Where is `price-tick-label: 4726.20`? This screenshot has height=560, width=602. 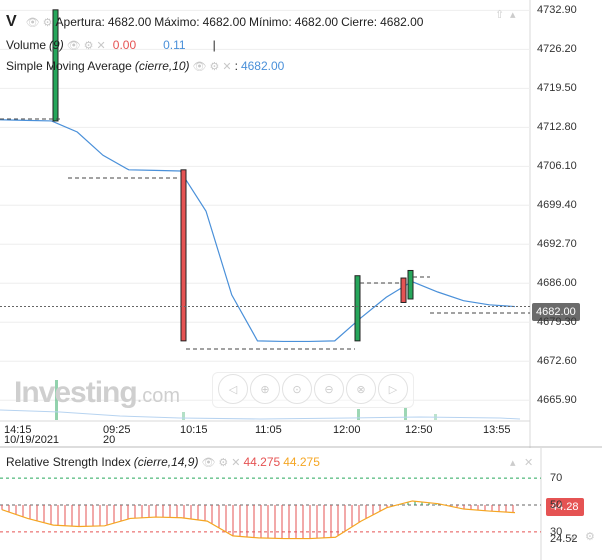
price-tick-label: 4726.20 is located at coordinates (557, 49).